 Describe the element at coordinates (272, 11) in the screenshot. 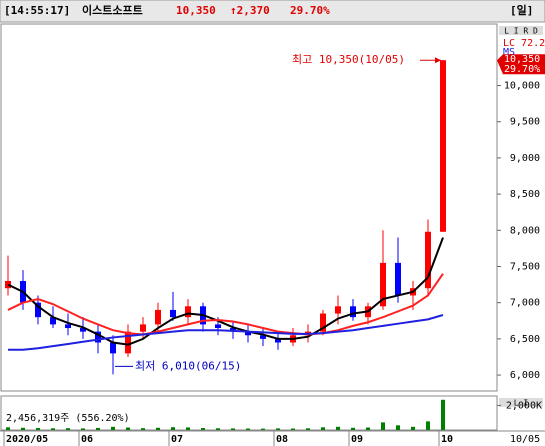

I see `header-bar` at that location.